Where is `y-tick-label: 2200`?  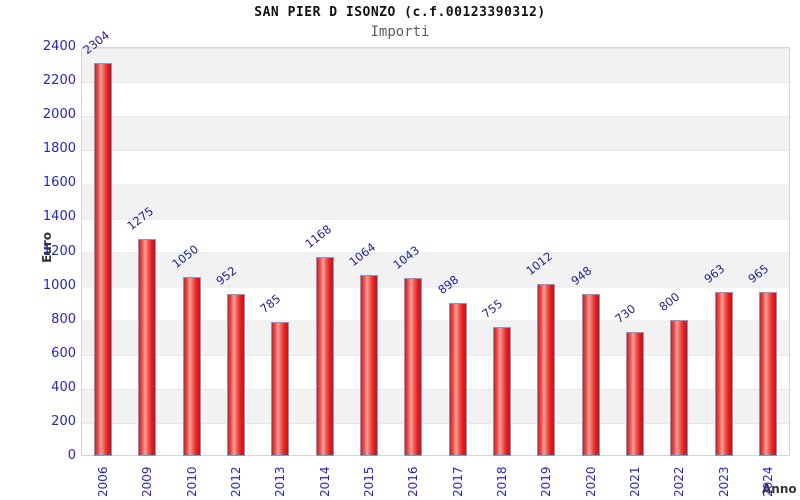 y-tick-label: 2200 is located at coordinates (59, 81).